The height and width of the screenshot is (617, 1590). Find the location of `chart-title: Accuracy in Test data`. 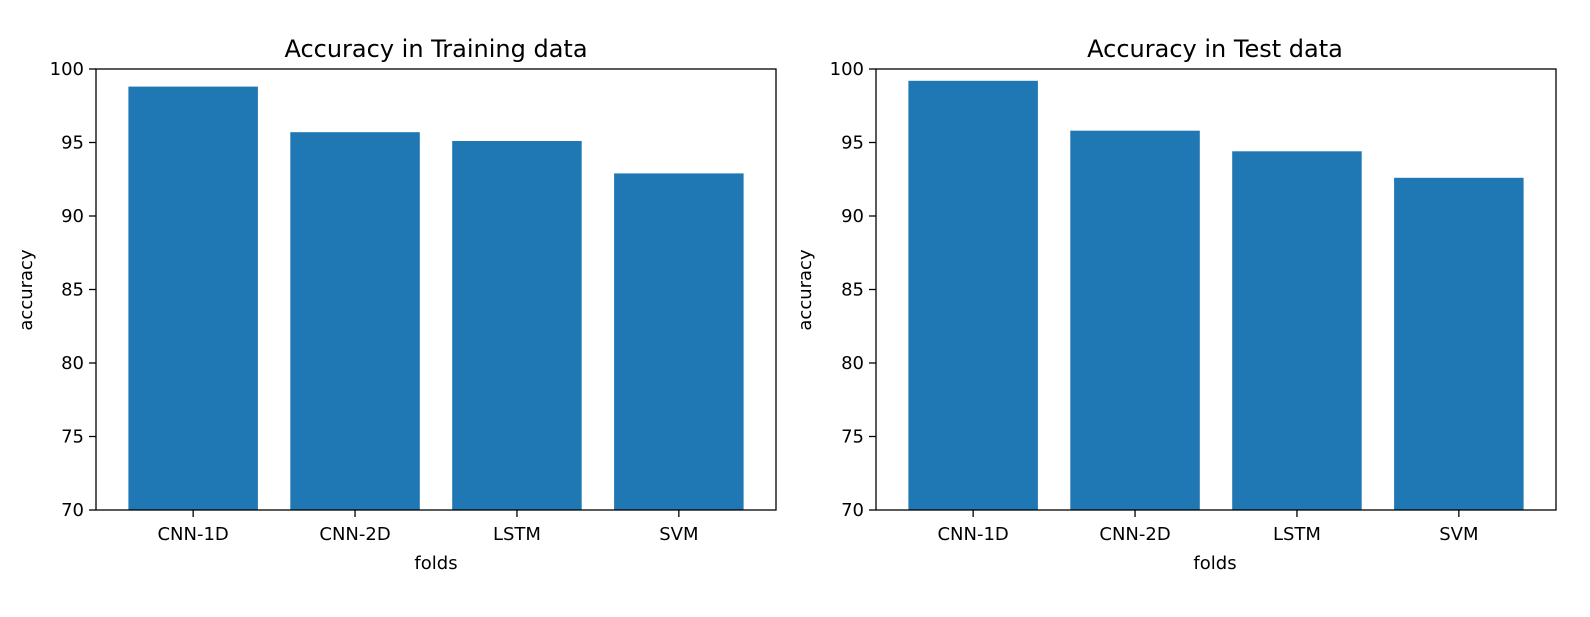

chart-title: Accuracy in Test data is located at coordinates (1215, 49).